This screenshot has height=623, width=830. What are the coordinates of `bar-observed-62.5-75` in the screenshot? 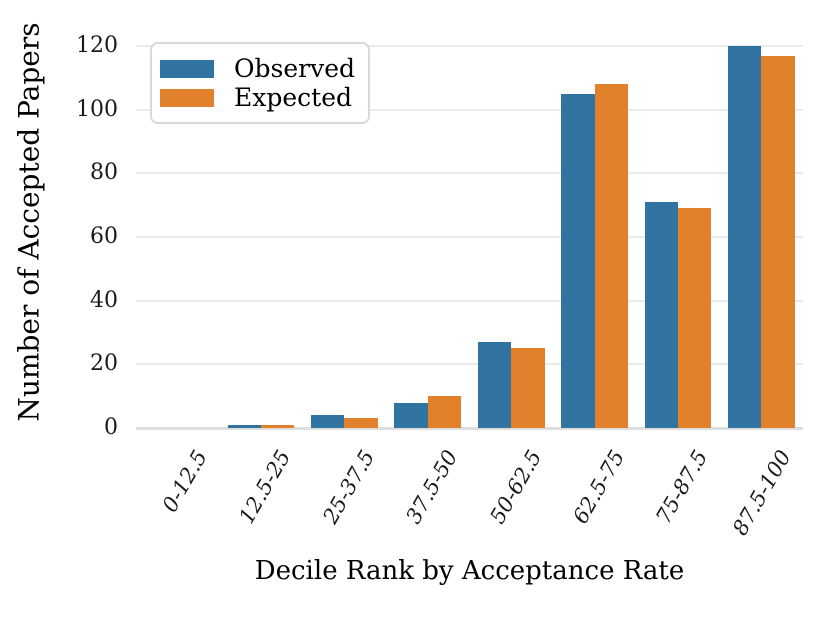 It's located at (578, 260).